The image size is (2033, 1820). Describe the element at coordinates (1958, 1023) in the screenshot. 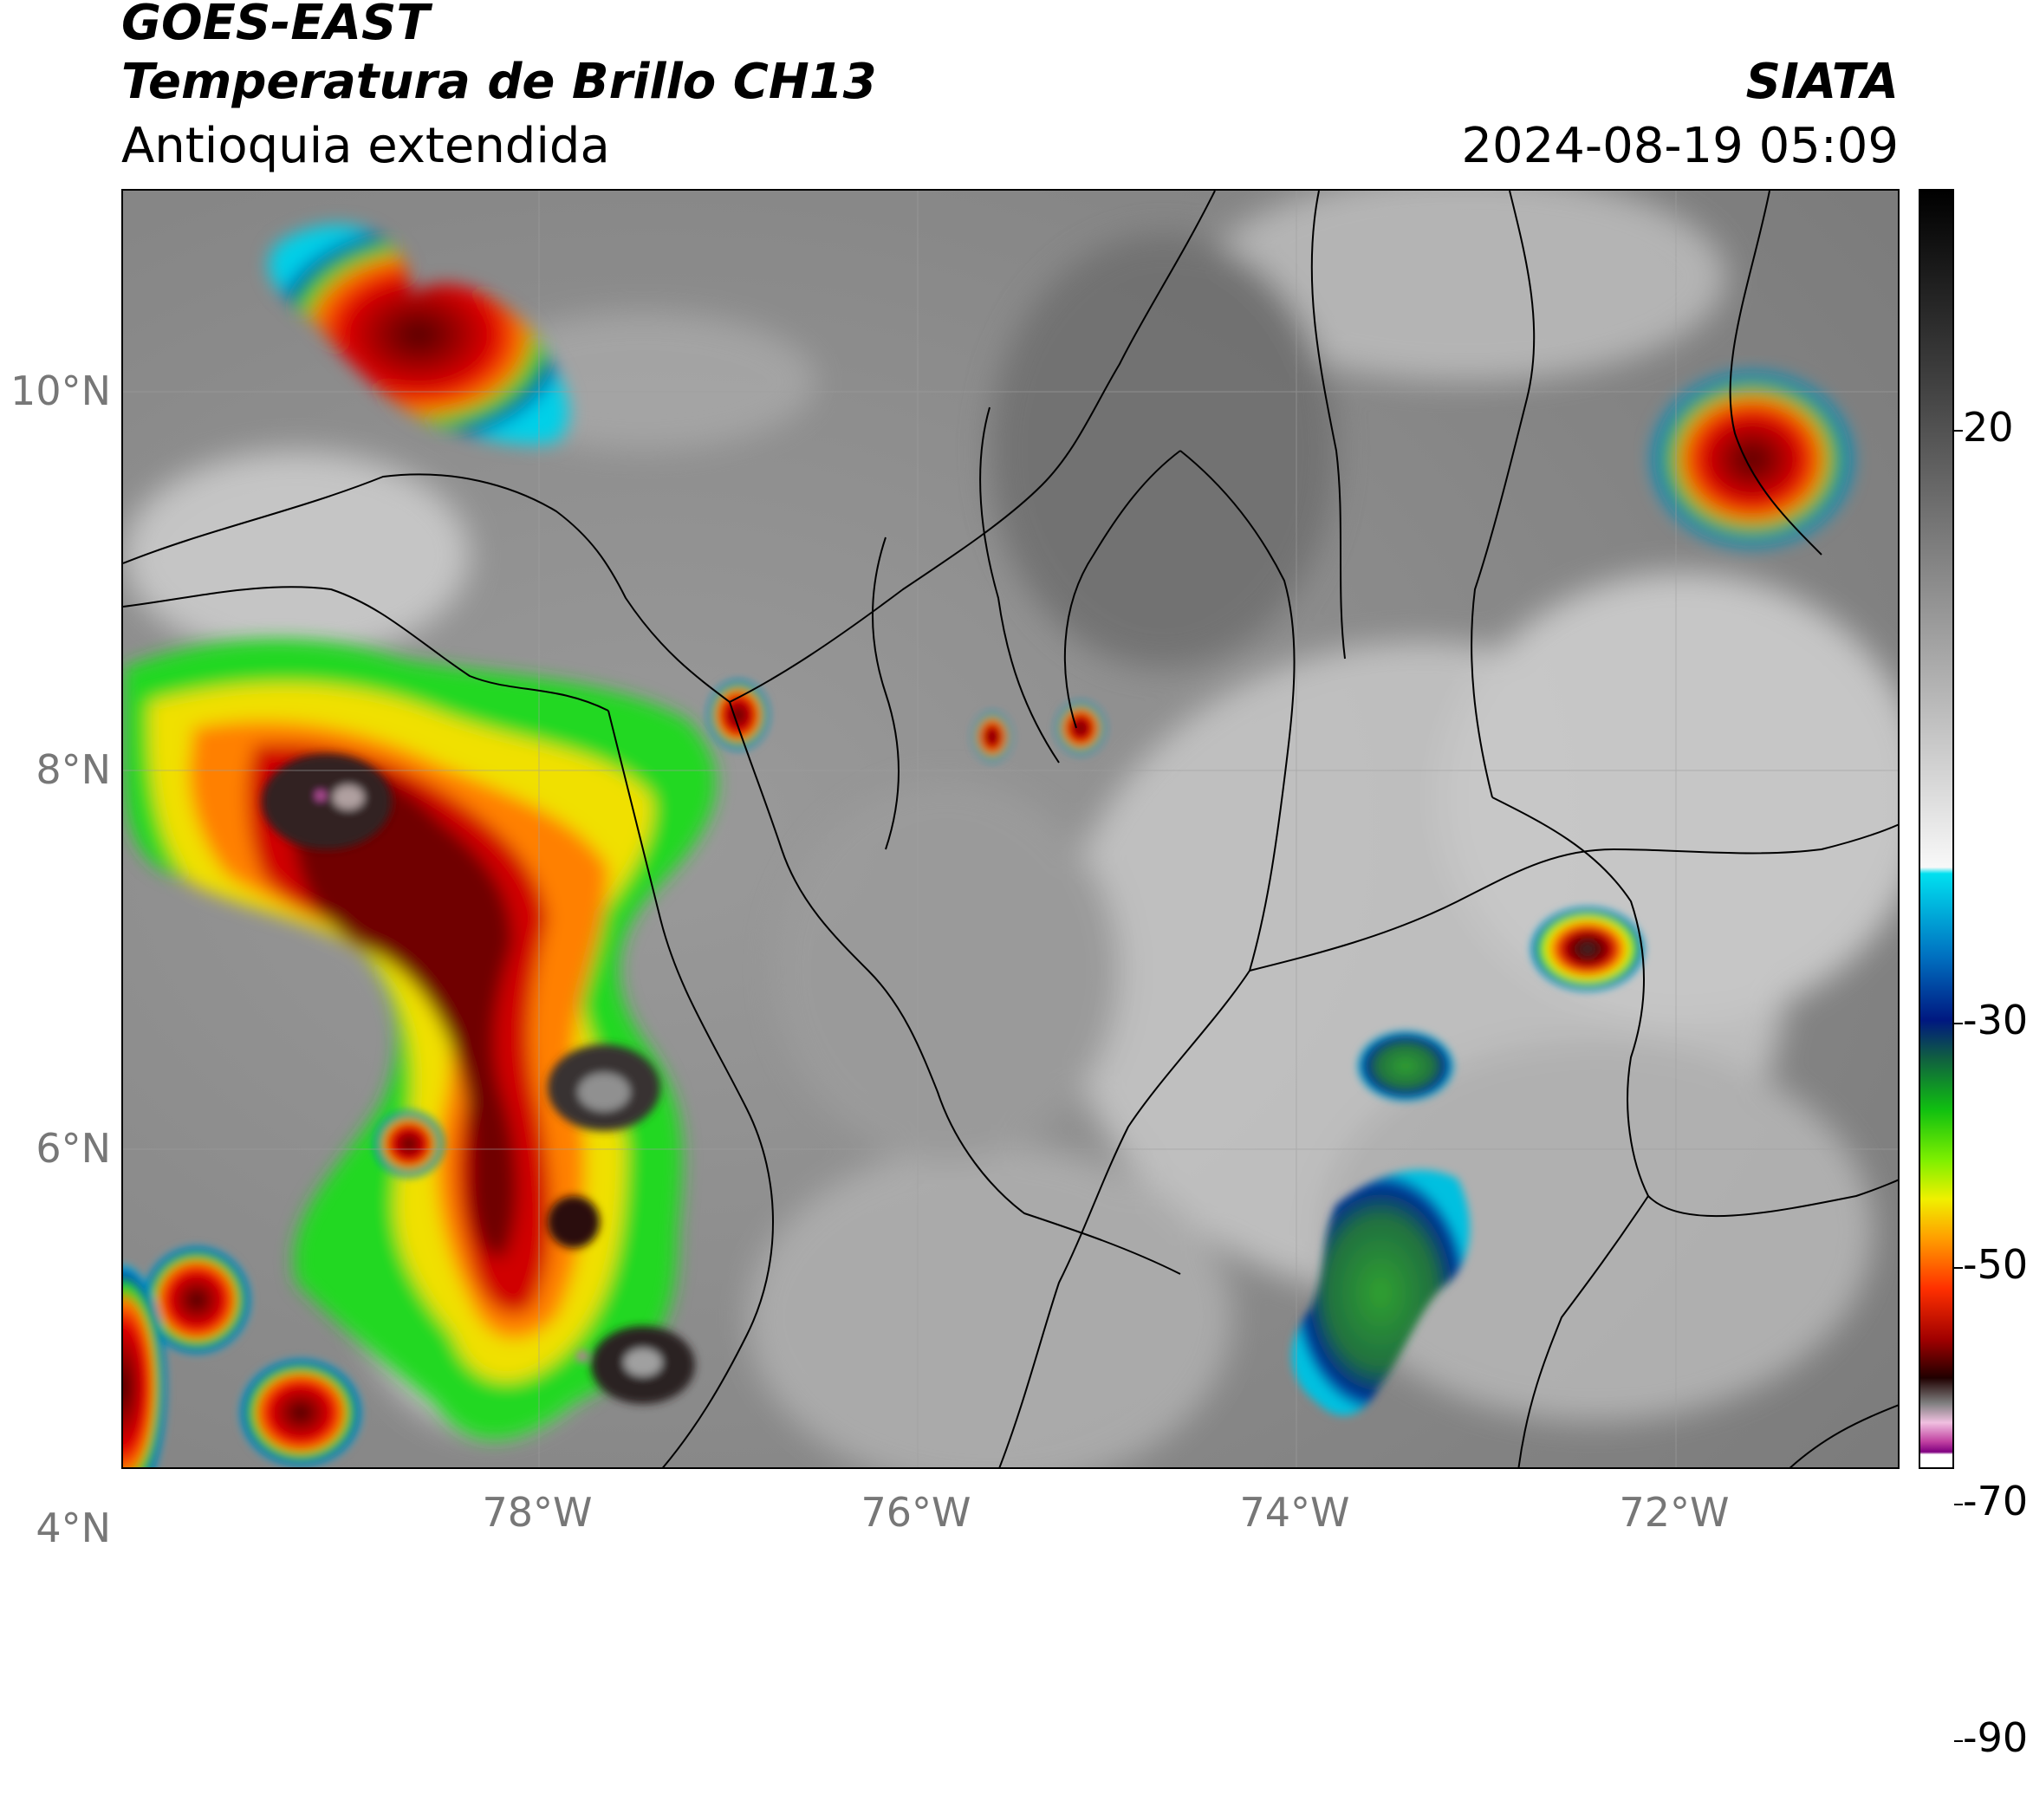

I see `colorbar-tick-minus30` at that location.